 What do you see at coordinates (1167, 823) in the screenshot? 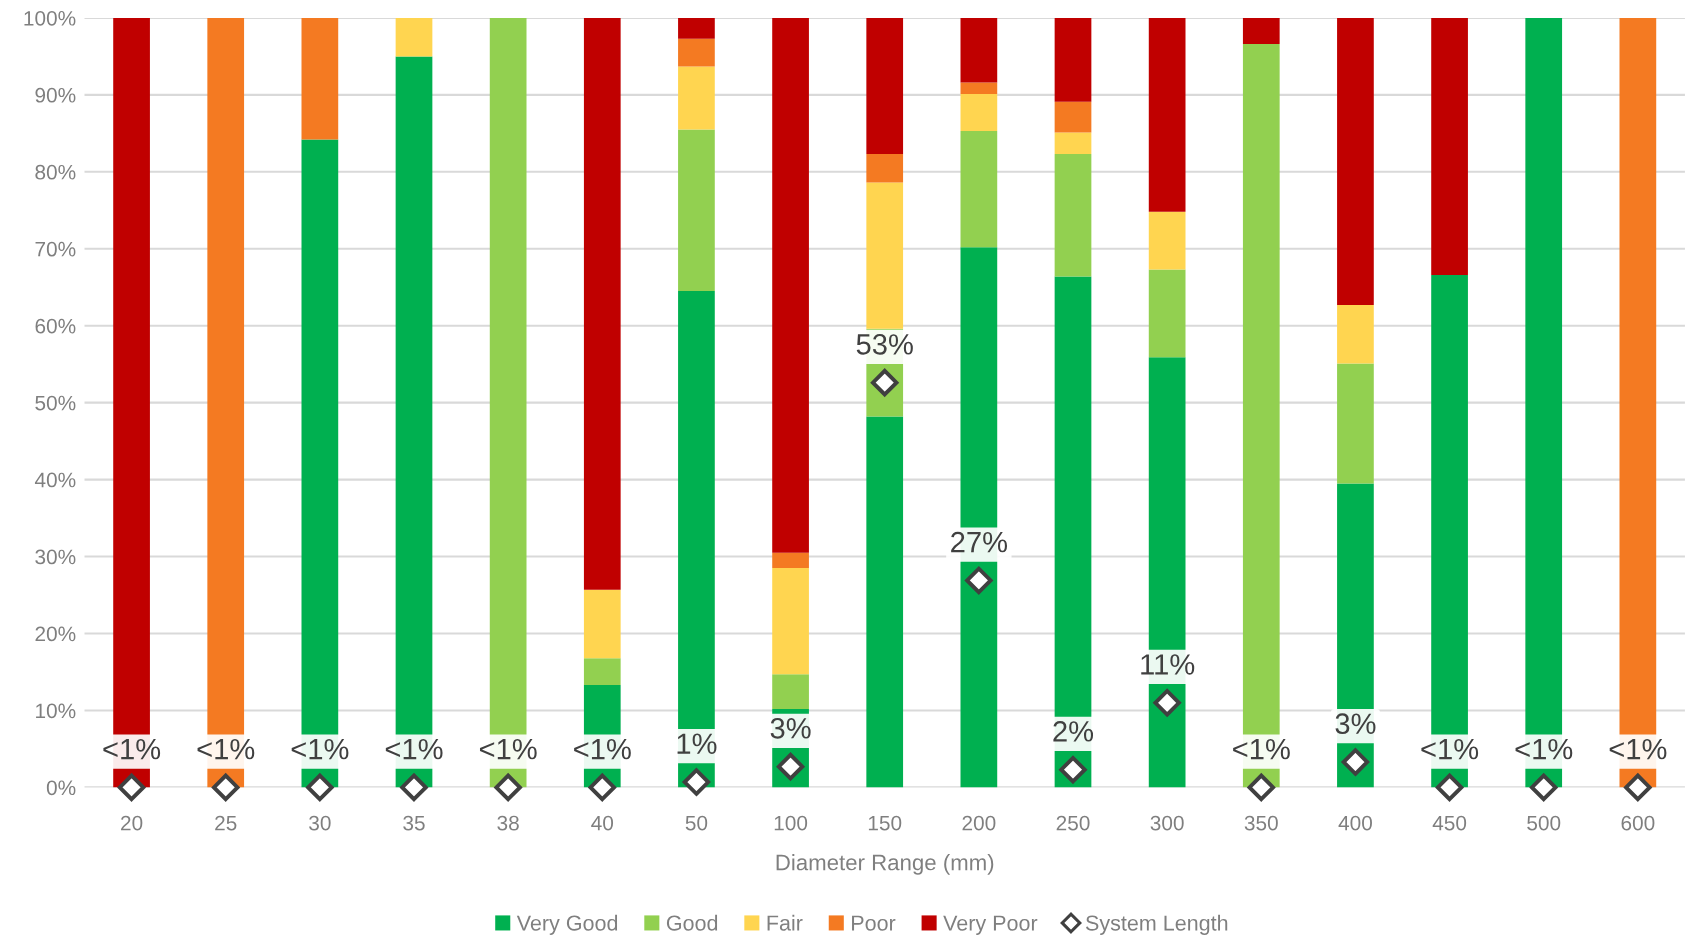
I see `x-tick-label: 300` at bounding box center [1167, 823].